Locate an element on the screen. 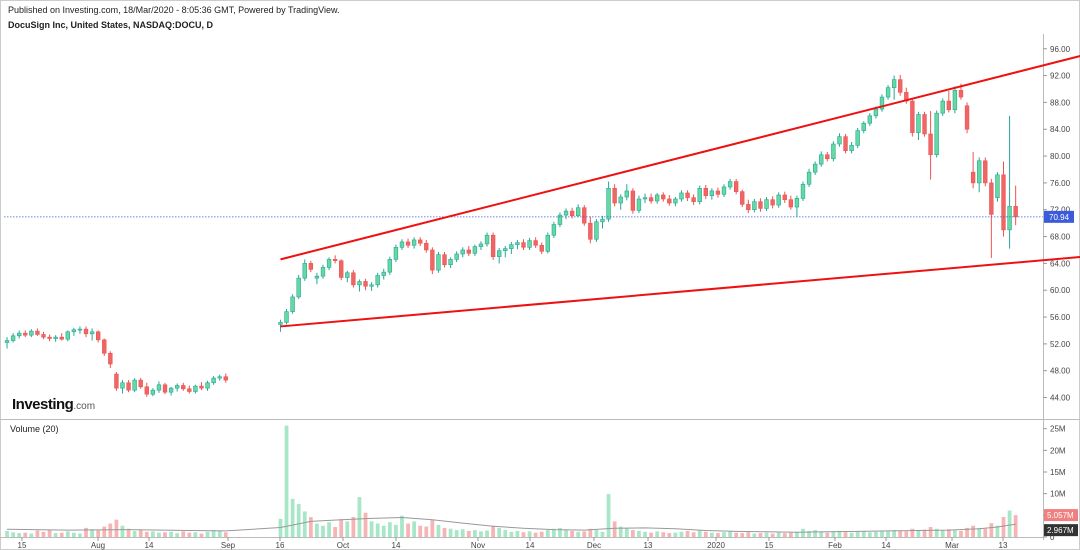 The height and width of the screenshot is (550, 1080). price-tick-label: 52.00 is located at coordinates (1060, 344).